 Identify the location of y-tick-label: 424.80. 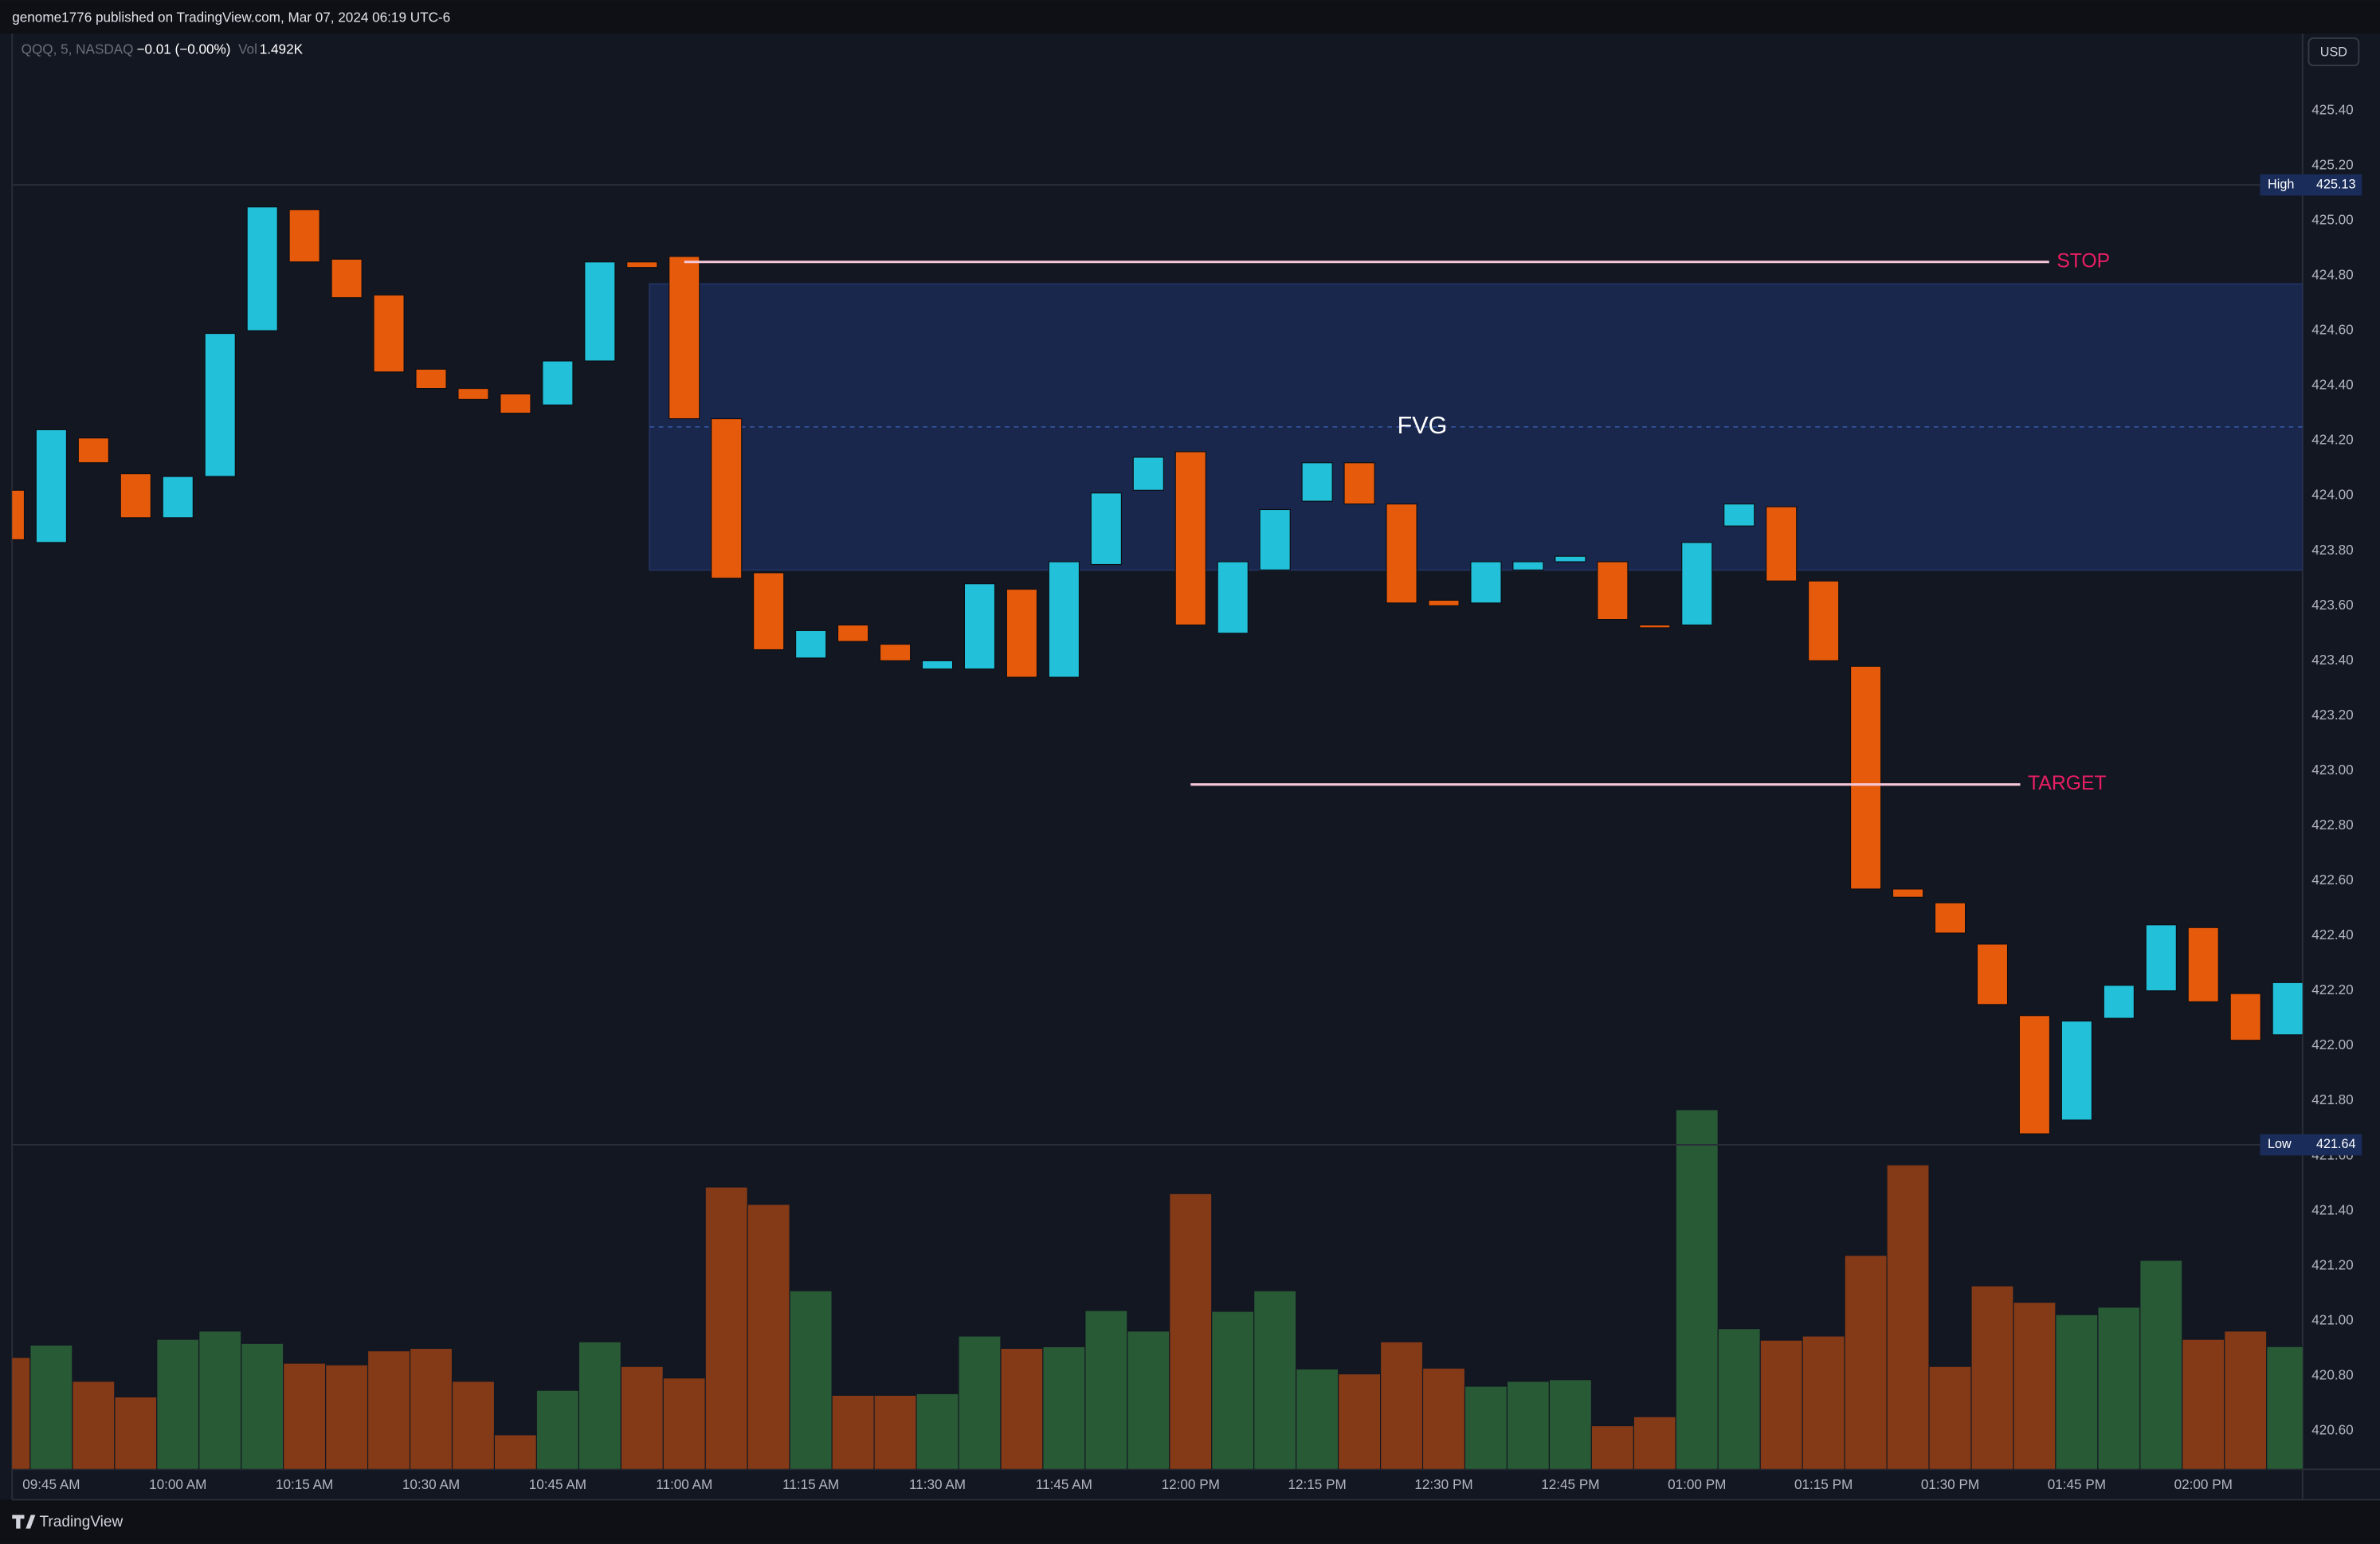
(2332, 275).